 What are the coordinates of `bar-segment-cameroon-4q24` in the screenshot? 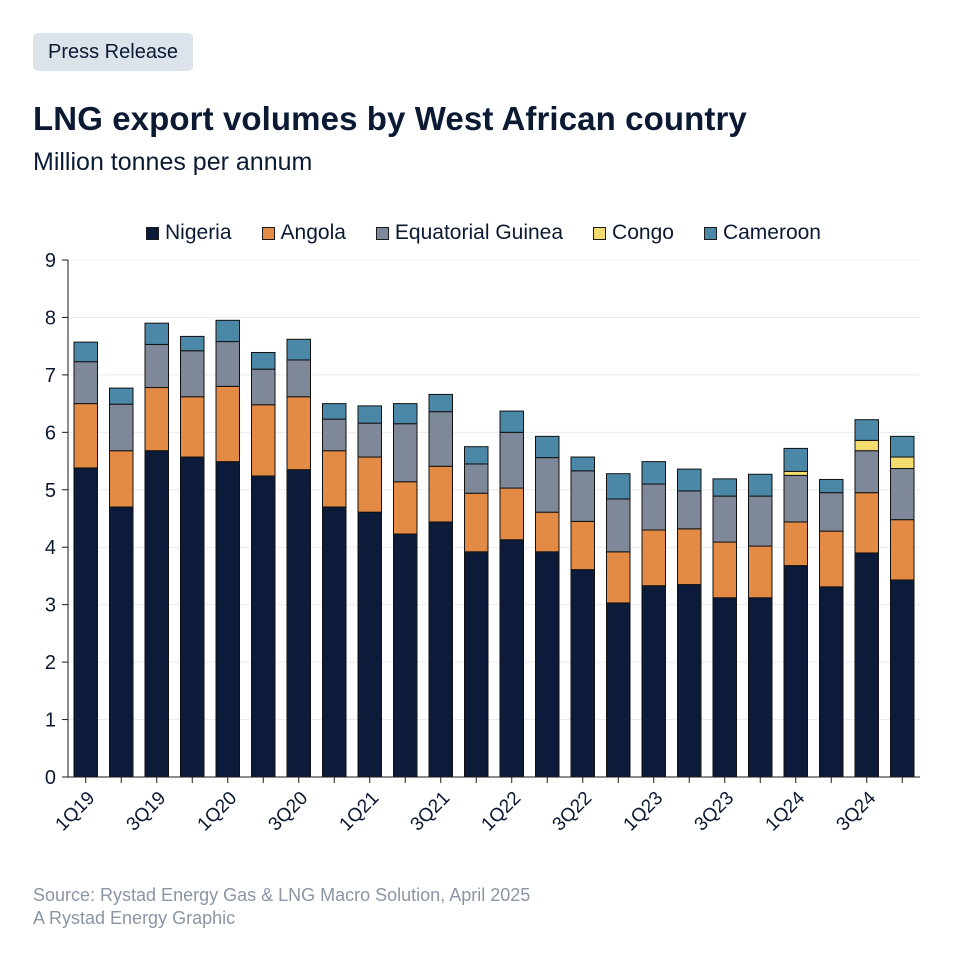 It's located at (902, 446).